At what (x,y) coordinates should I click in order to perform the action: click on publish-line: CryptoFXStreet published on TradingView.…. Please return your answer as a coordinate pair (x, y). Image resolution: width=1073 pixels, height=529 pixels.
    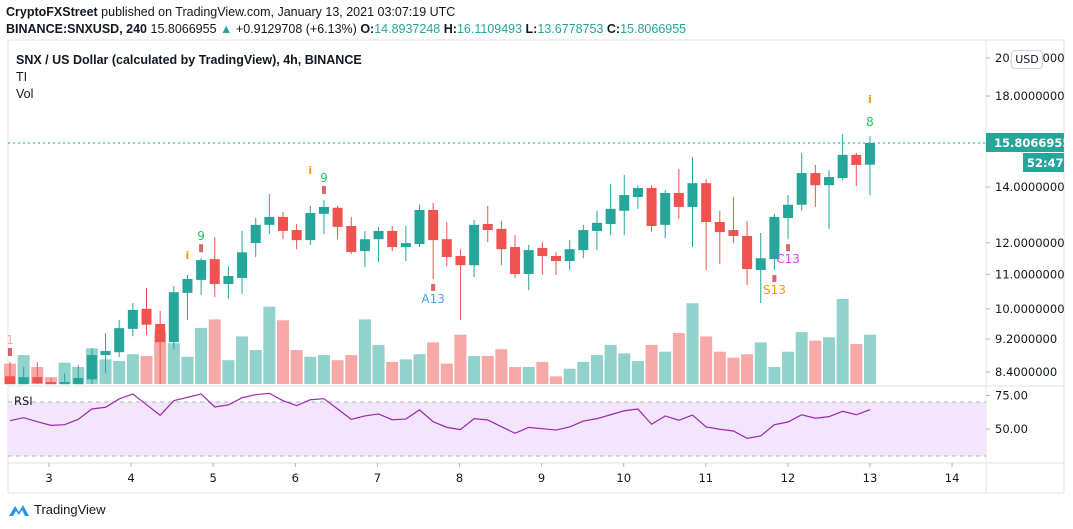
    Looking at the image, I should click on (230, 12).